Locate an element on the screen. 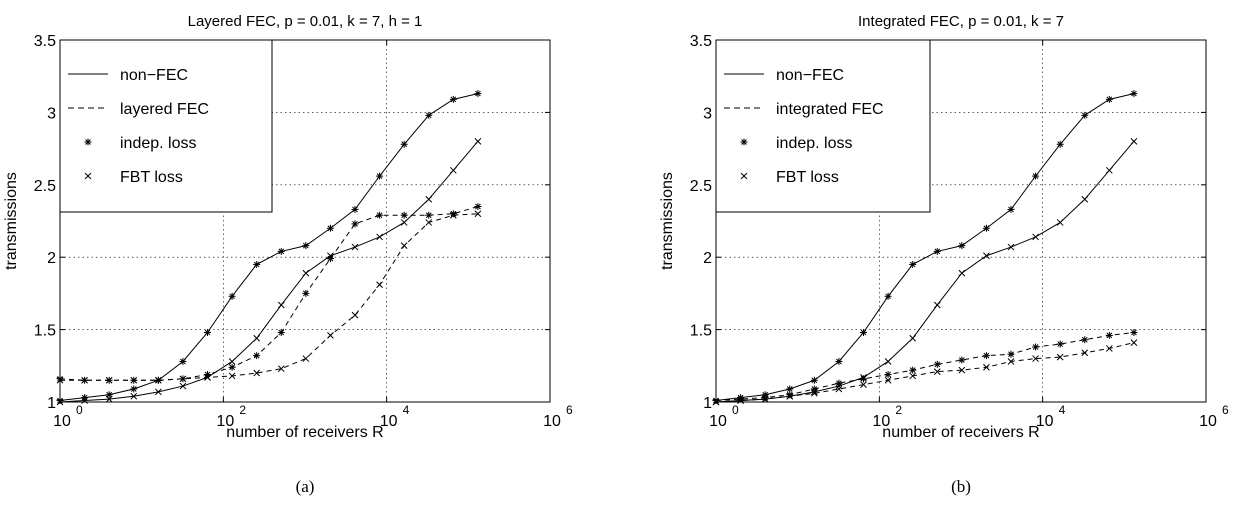  legend-label: non−FEC is located at coordinates (154, 75).